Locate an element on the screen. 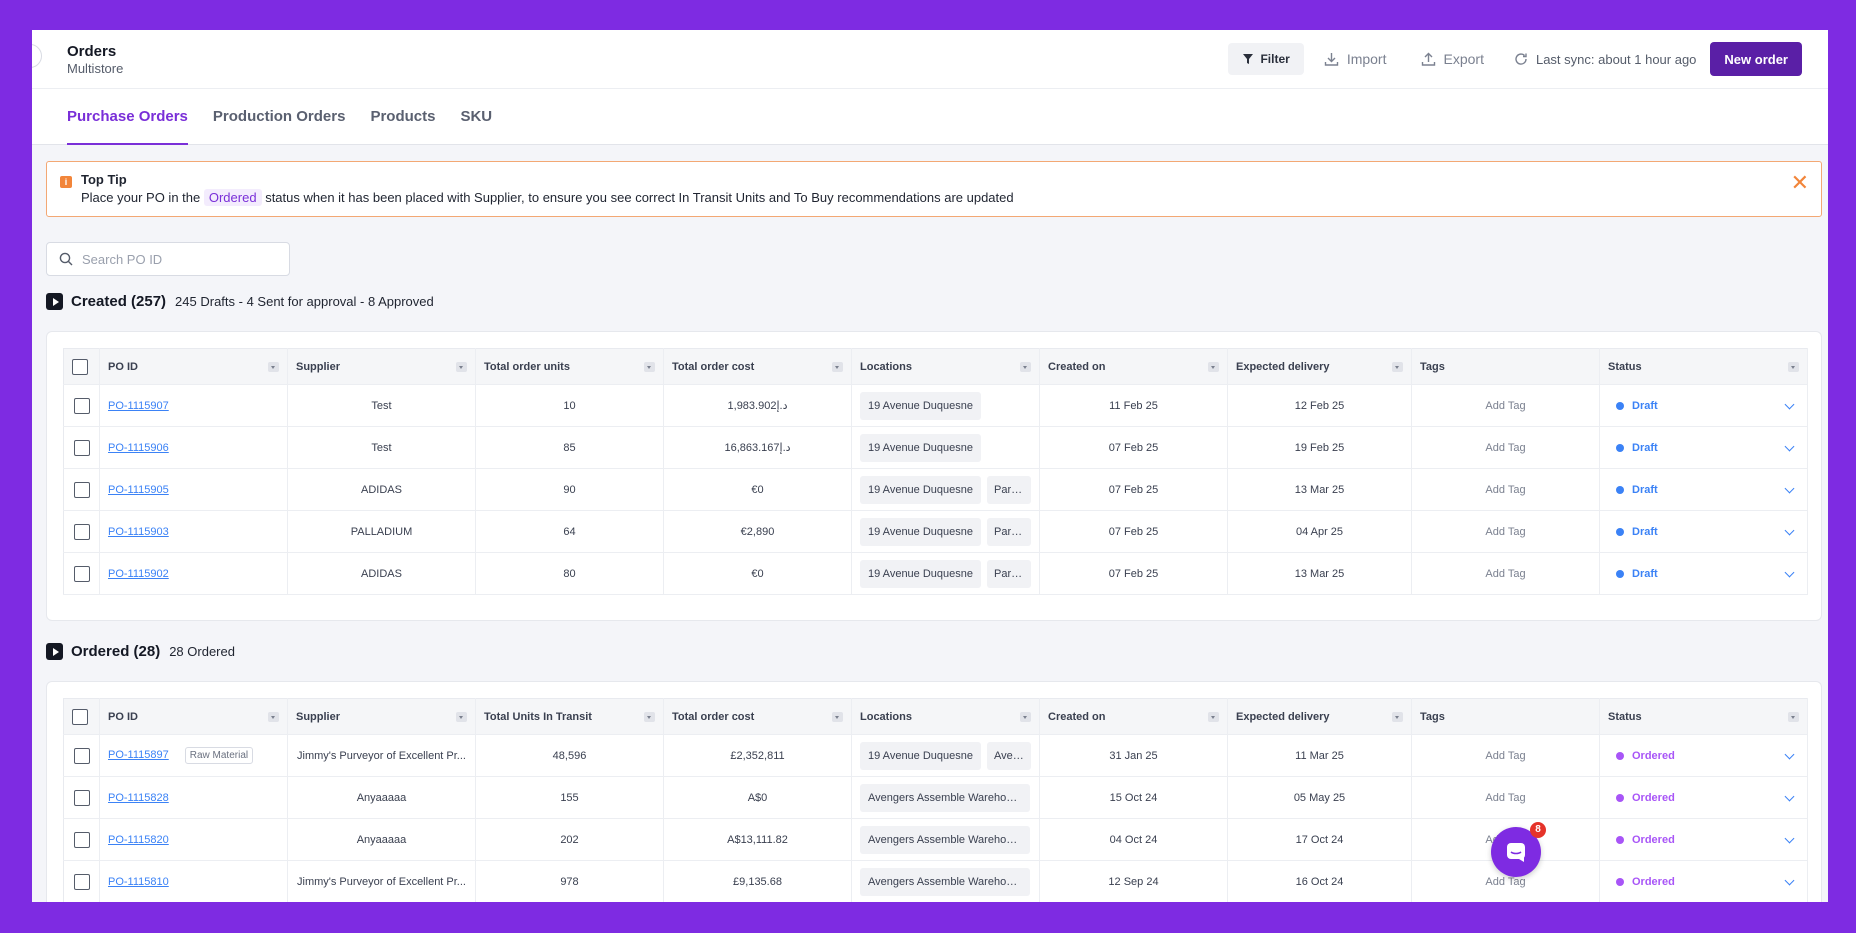  export-button: Export is located at coordinates (1452, 59).